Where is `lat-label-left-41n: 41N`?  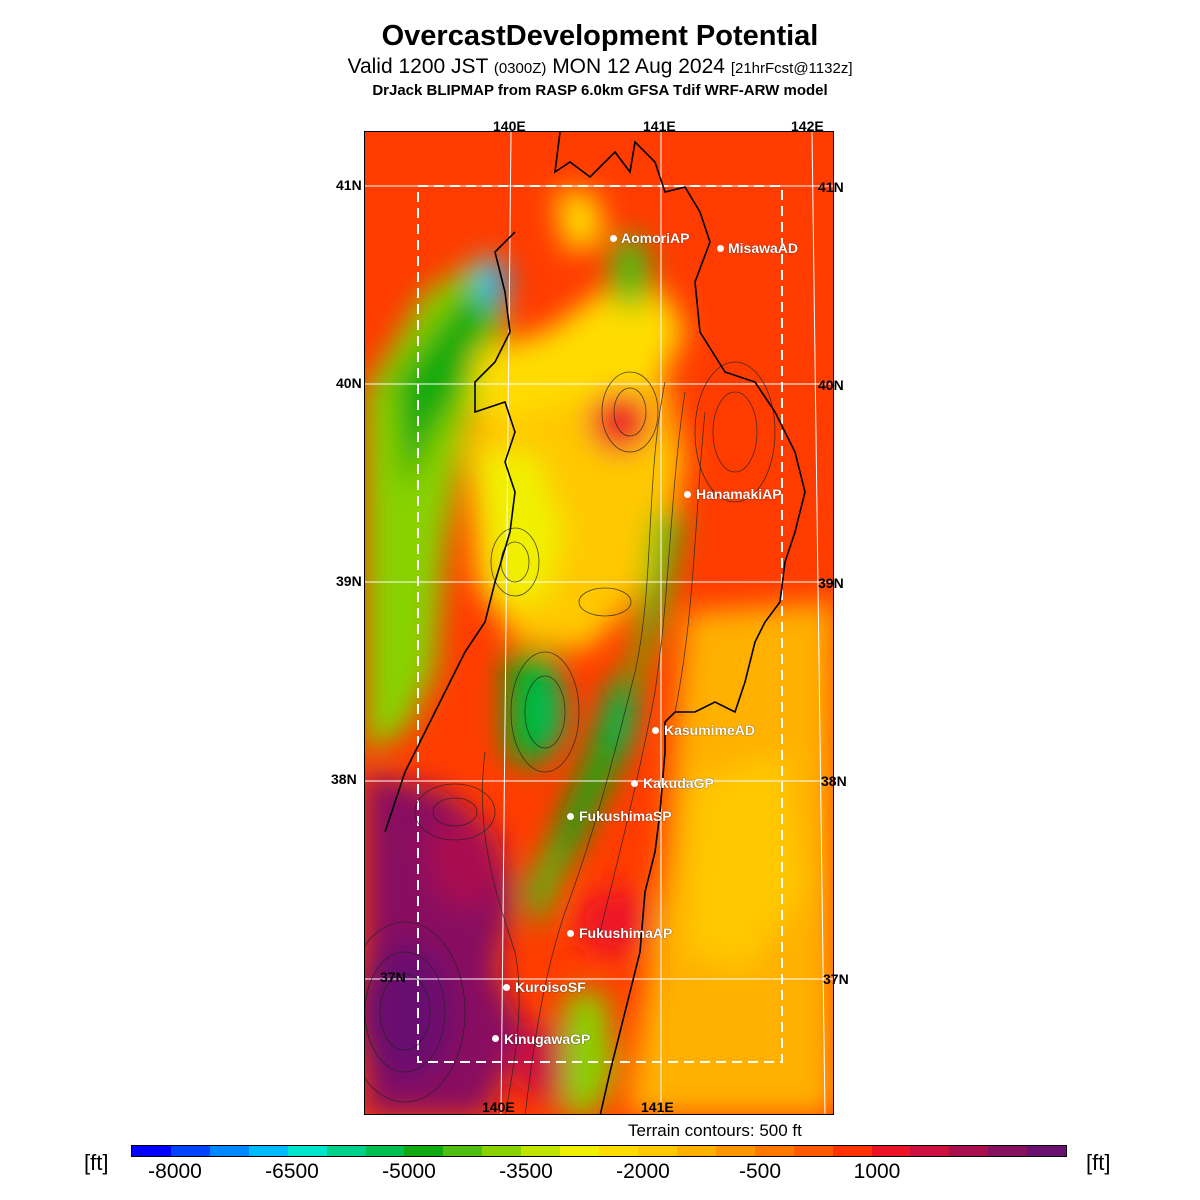 lat-label-left-41n: 41N is located at coordinates (349, 185).